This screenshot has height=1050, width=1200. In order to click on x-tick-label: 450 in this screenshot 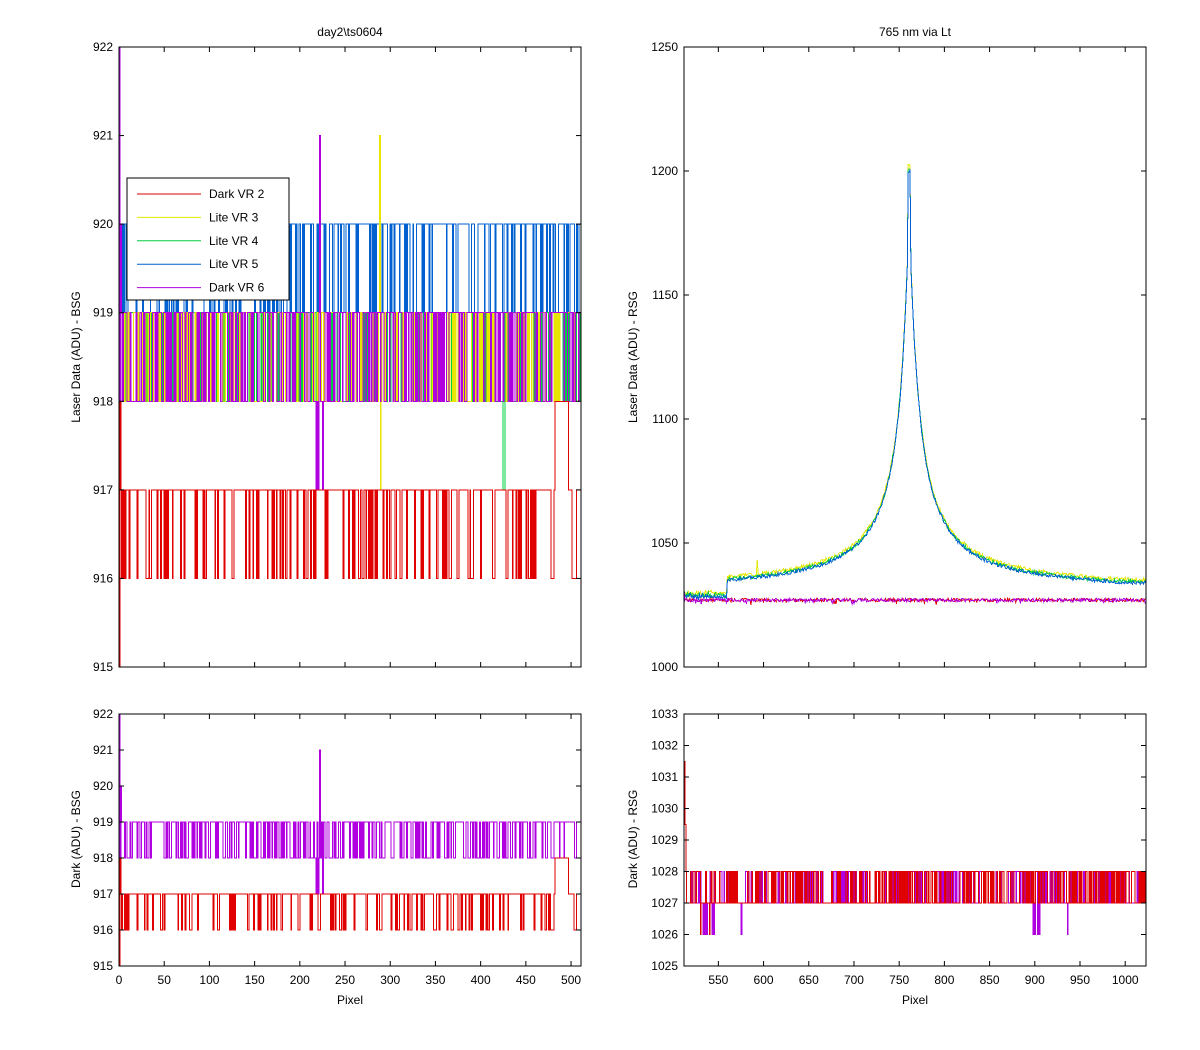, I will do `click(526, 980)`.